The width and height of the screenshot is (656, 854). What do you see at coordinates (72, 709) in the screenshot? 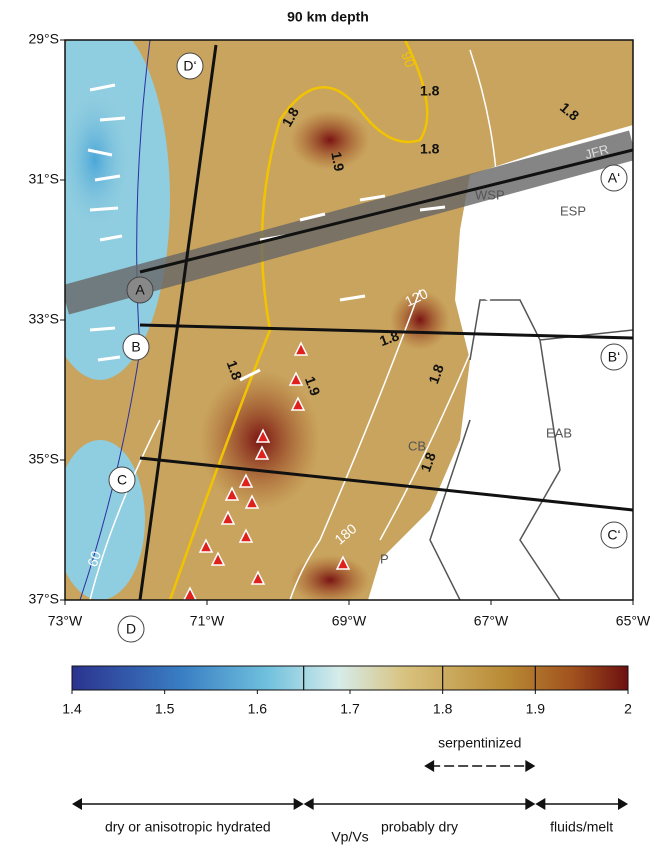
I see `colorbar-tick-label: 1.4` at bounding box center [72, 709].